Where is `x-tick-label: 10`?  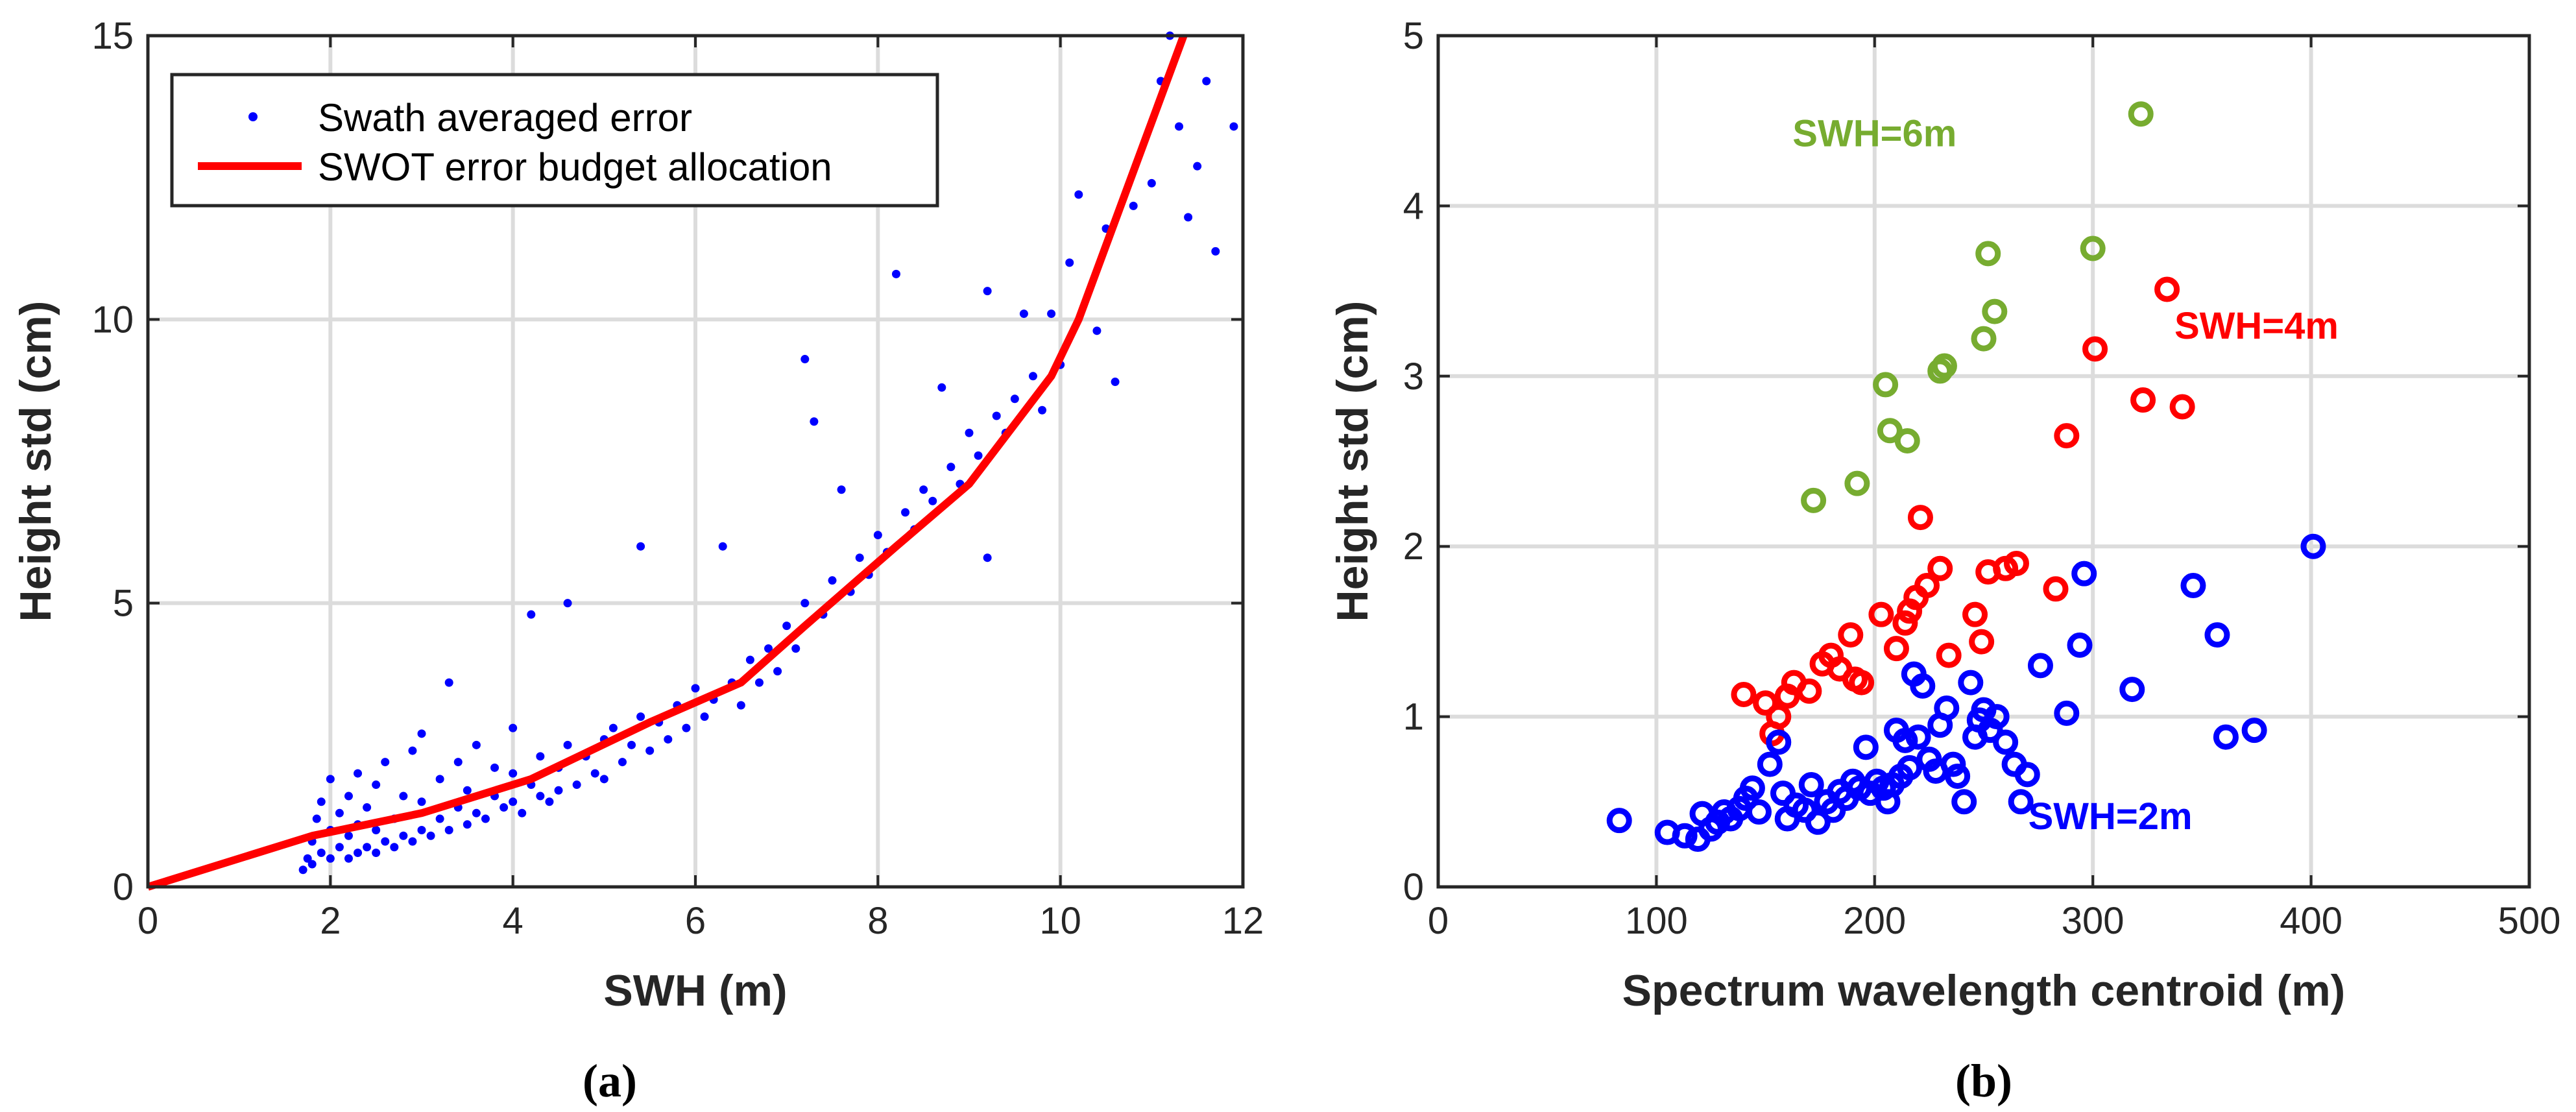 x-tick-label: 10 is located at coordinates (1060, 921).